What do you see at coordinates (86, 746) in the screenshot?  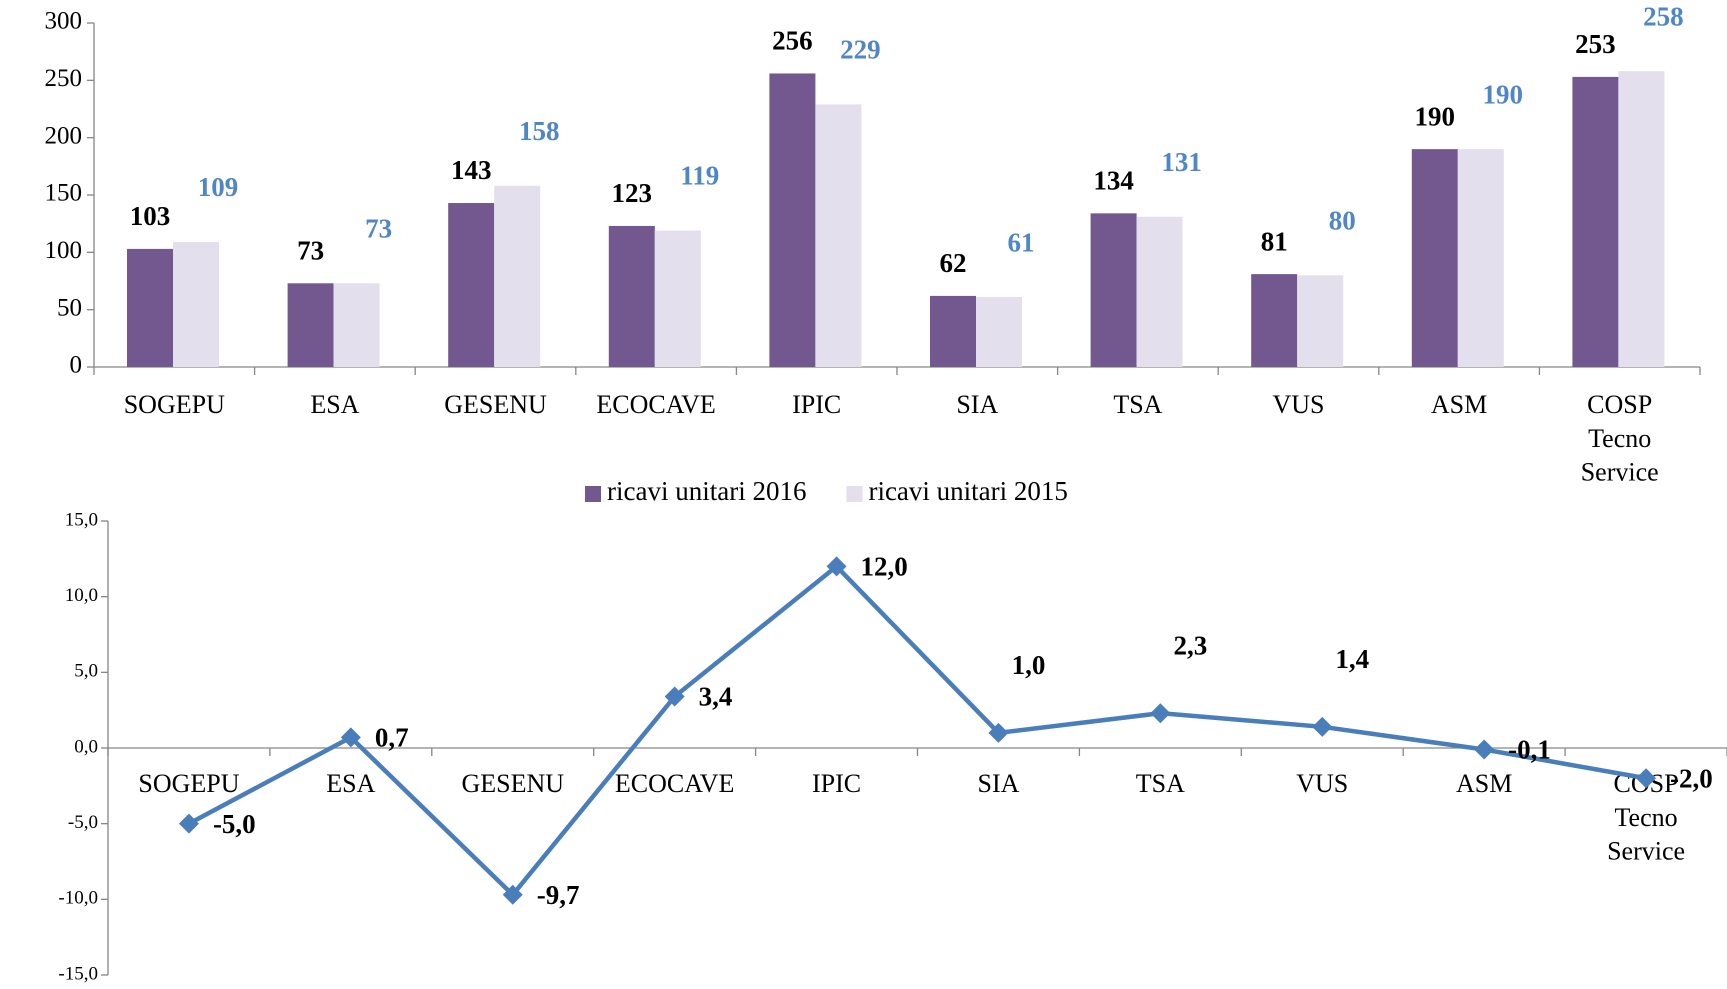 I see `y-tick-label: 0,0` at bounding box center [86, 746].